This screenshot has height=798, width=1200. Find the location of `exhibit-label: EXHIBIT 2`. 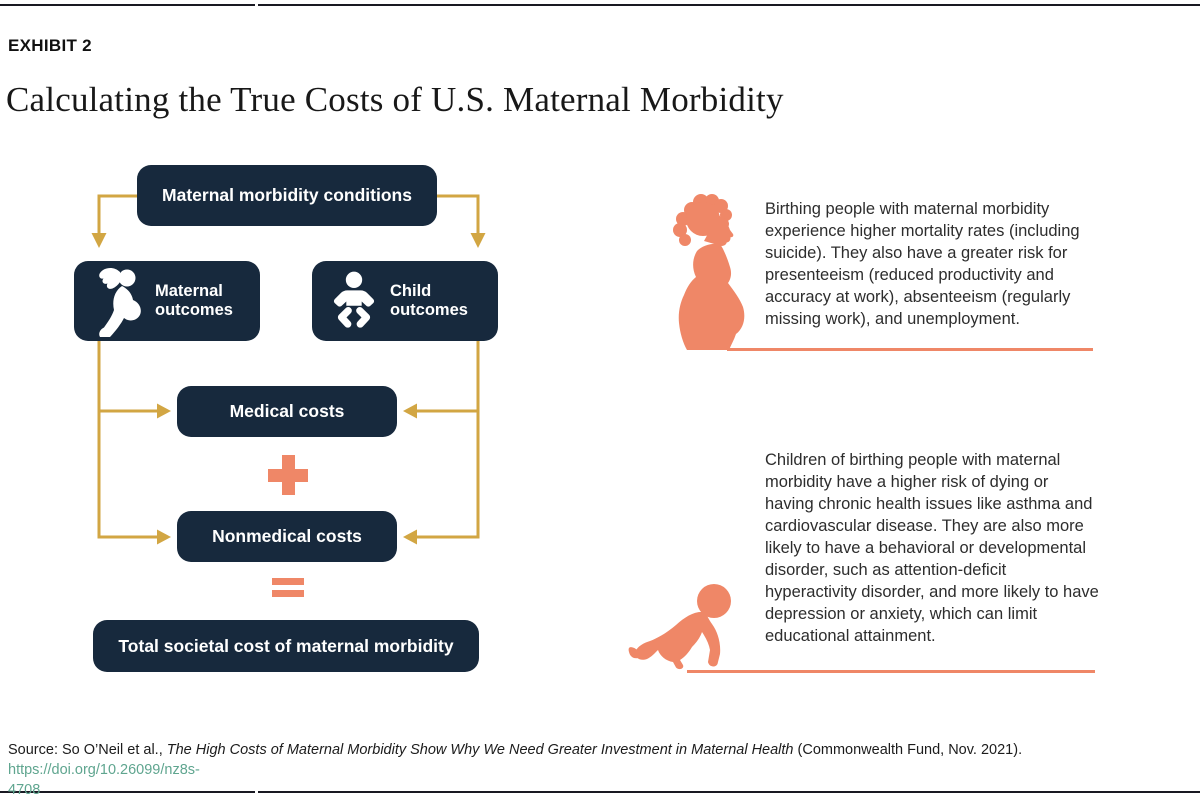

exhibit-label: EXHIBIT 2 is located at coordinates (50, 45).